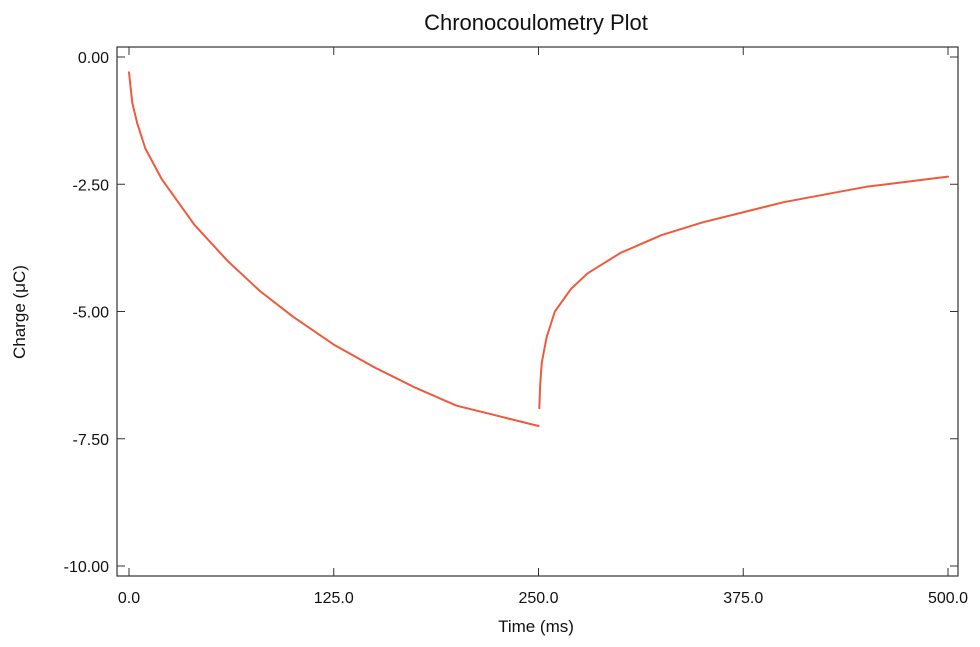 The height and width of the screenshot is (647, 980). I want to click on x-tick-label: 250.0, so click(538, 598).